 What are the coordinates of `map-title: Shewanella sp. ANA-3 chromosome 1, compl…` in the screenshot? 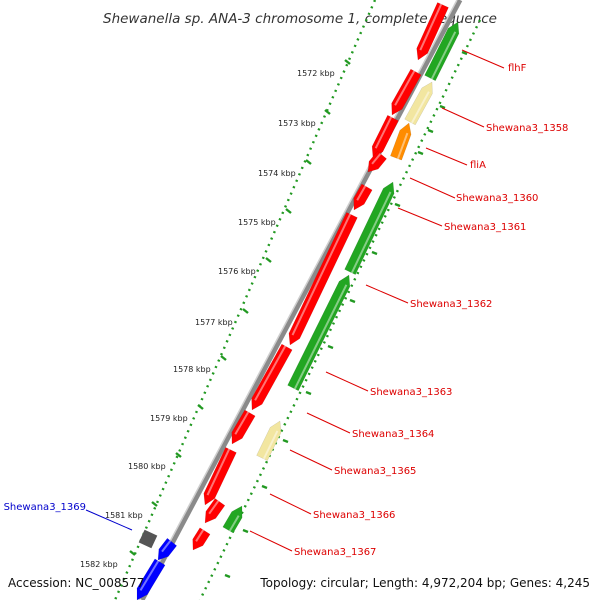 It's located at (300, 19).